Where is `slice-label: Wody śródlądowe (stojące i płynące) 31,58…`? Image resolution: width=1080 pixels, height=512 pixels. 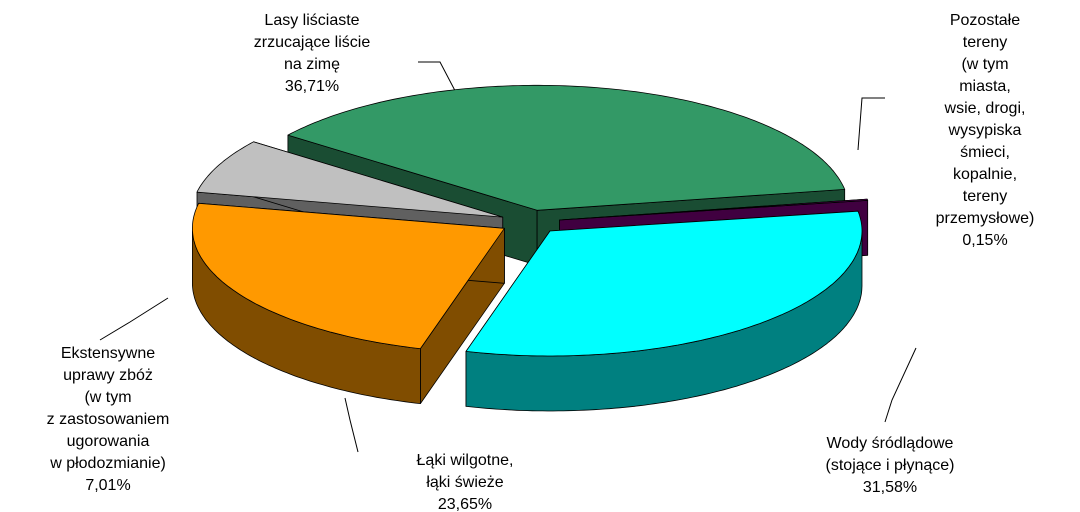
slice-label: Wody śródlądowe (stojące i płynące) 31,58… is located at coordinates (890, 466).